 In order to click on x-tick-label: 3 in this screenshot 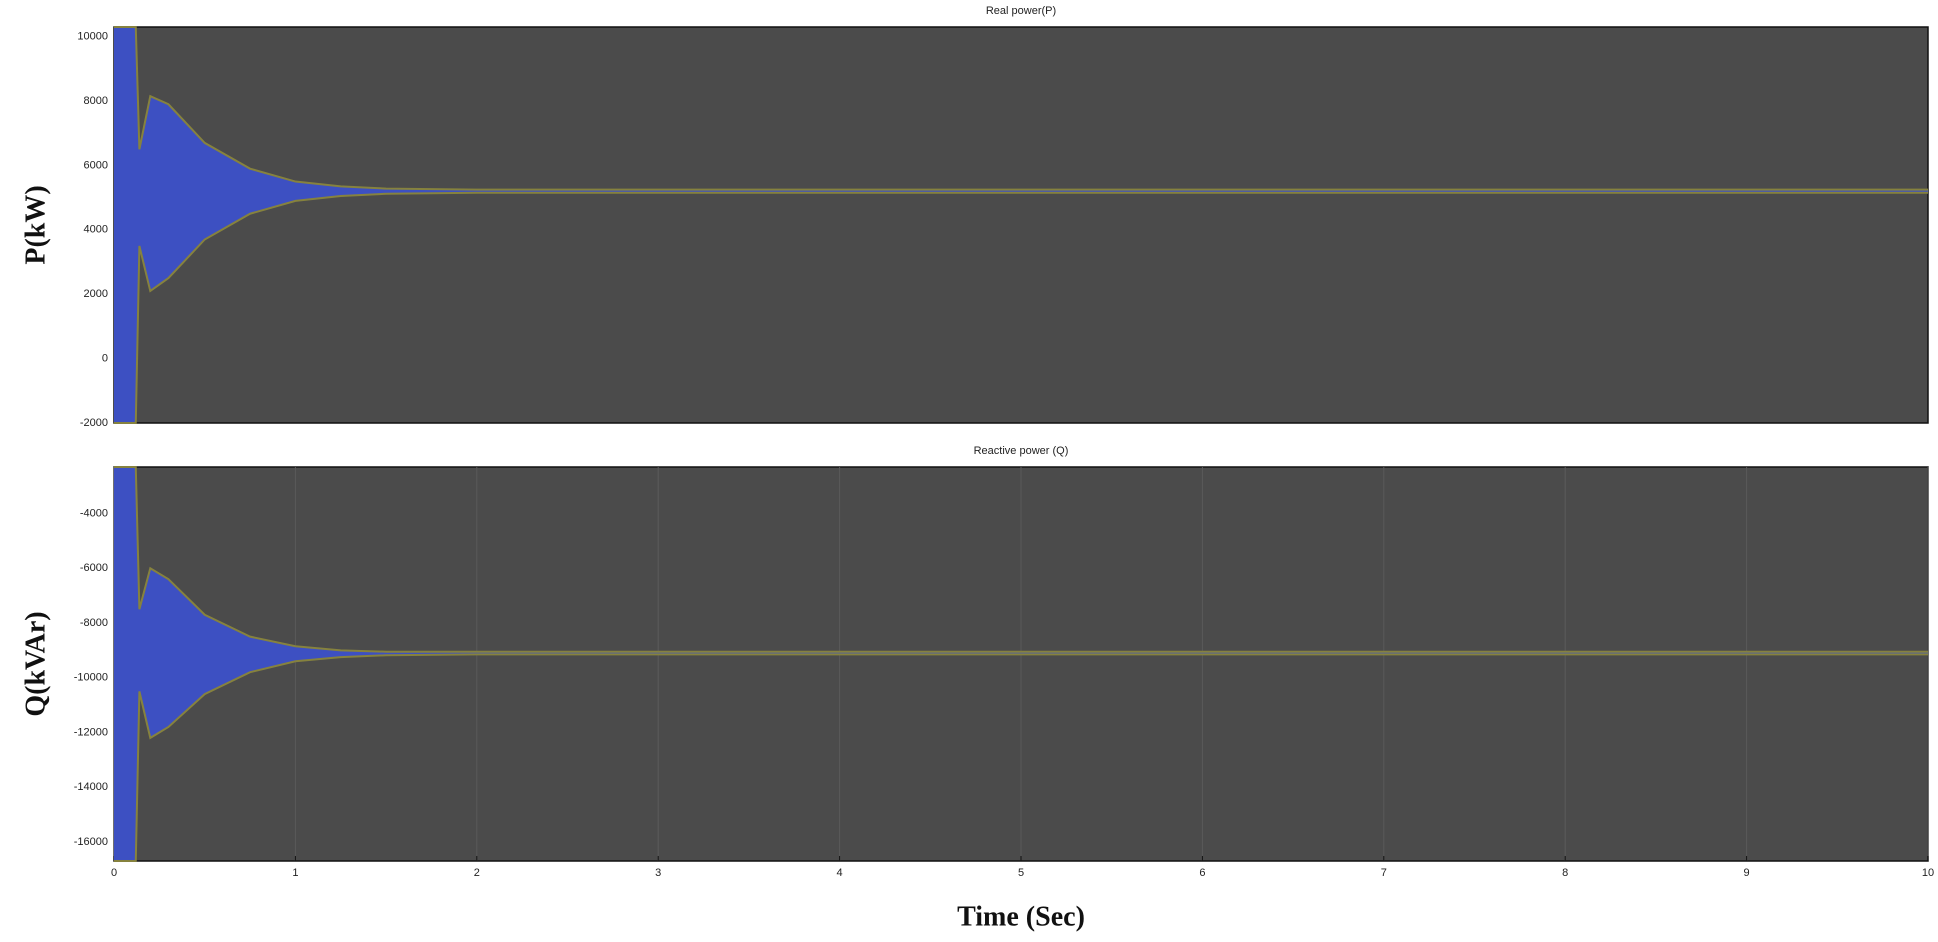, I will do `click(658, 873)`.